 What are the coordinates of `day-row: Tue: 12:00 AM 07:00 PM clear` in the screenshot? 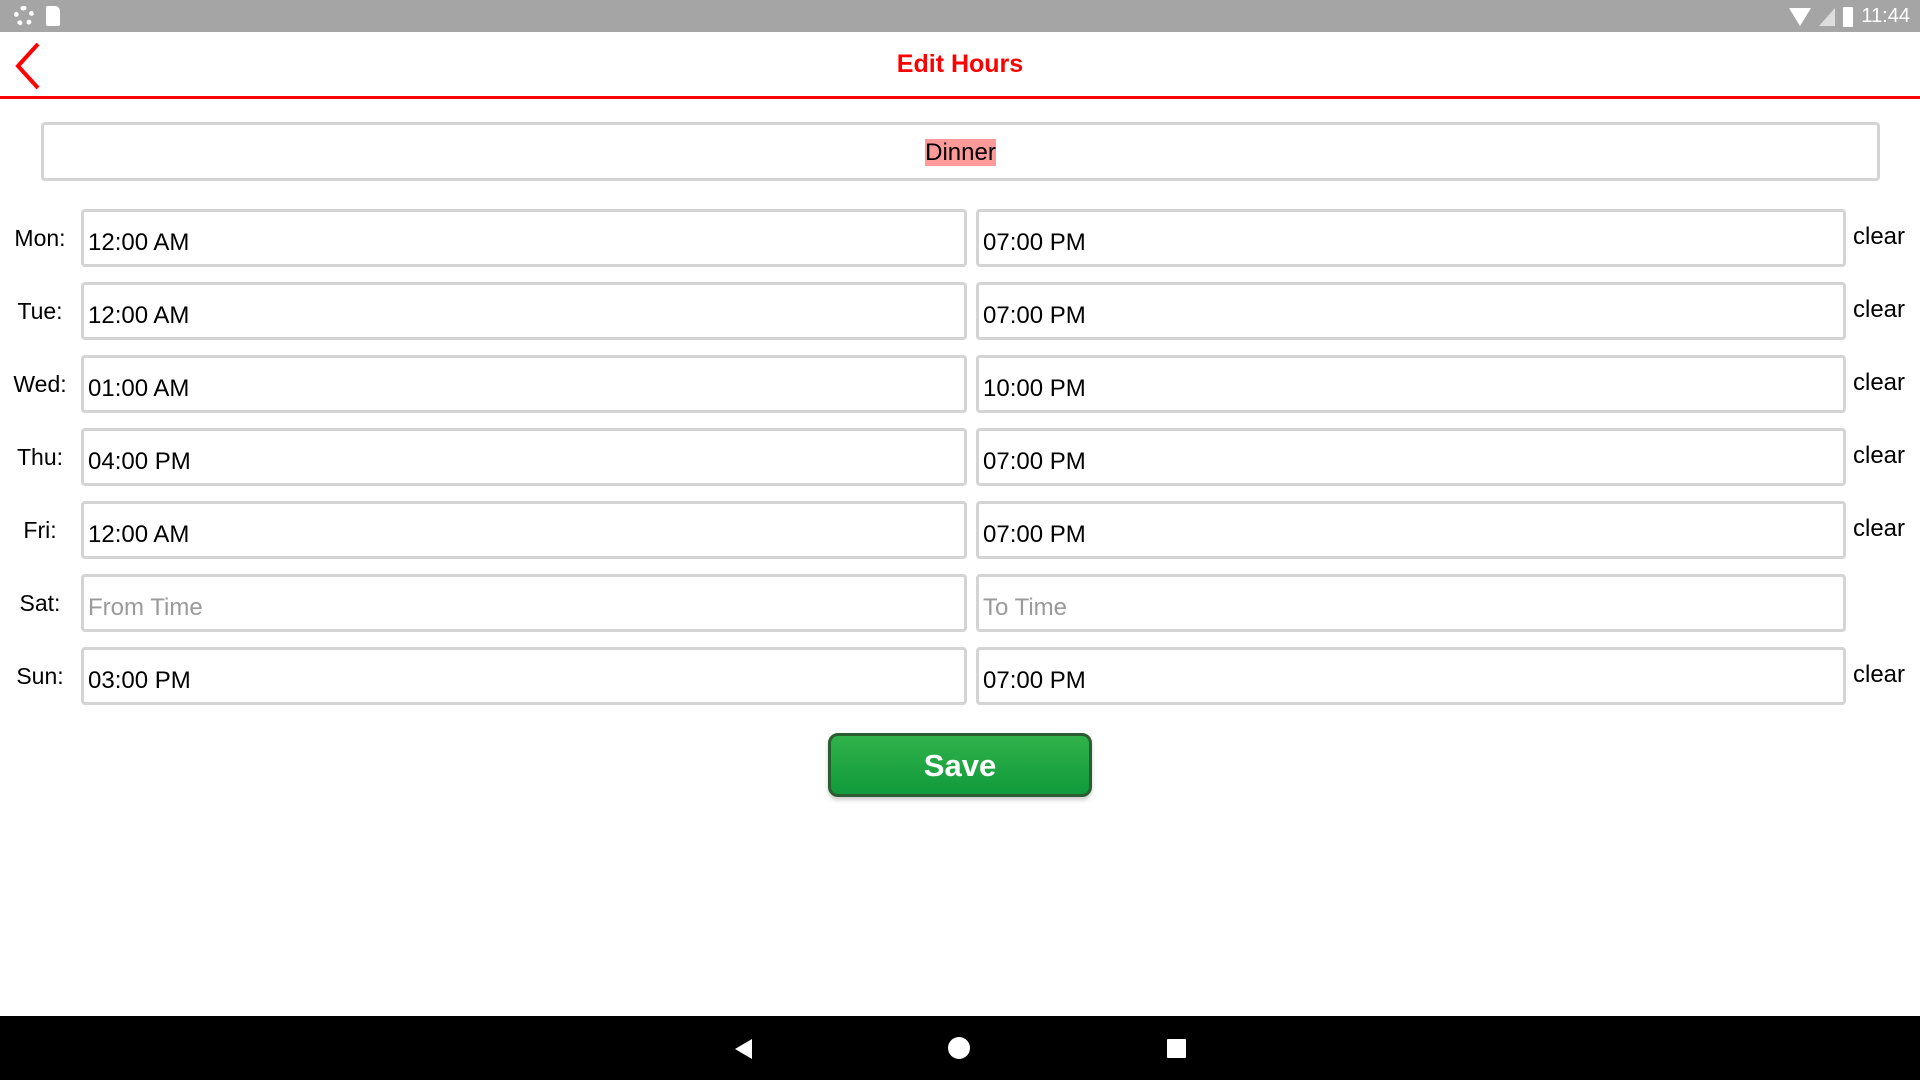 It's located at (960, 311).